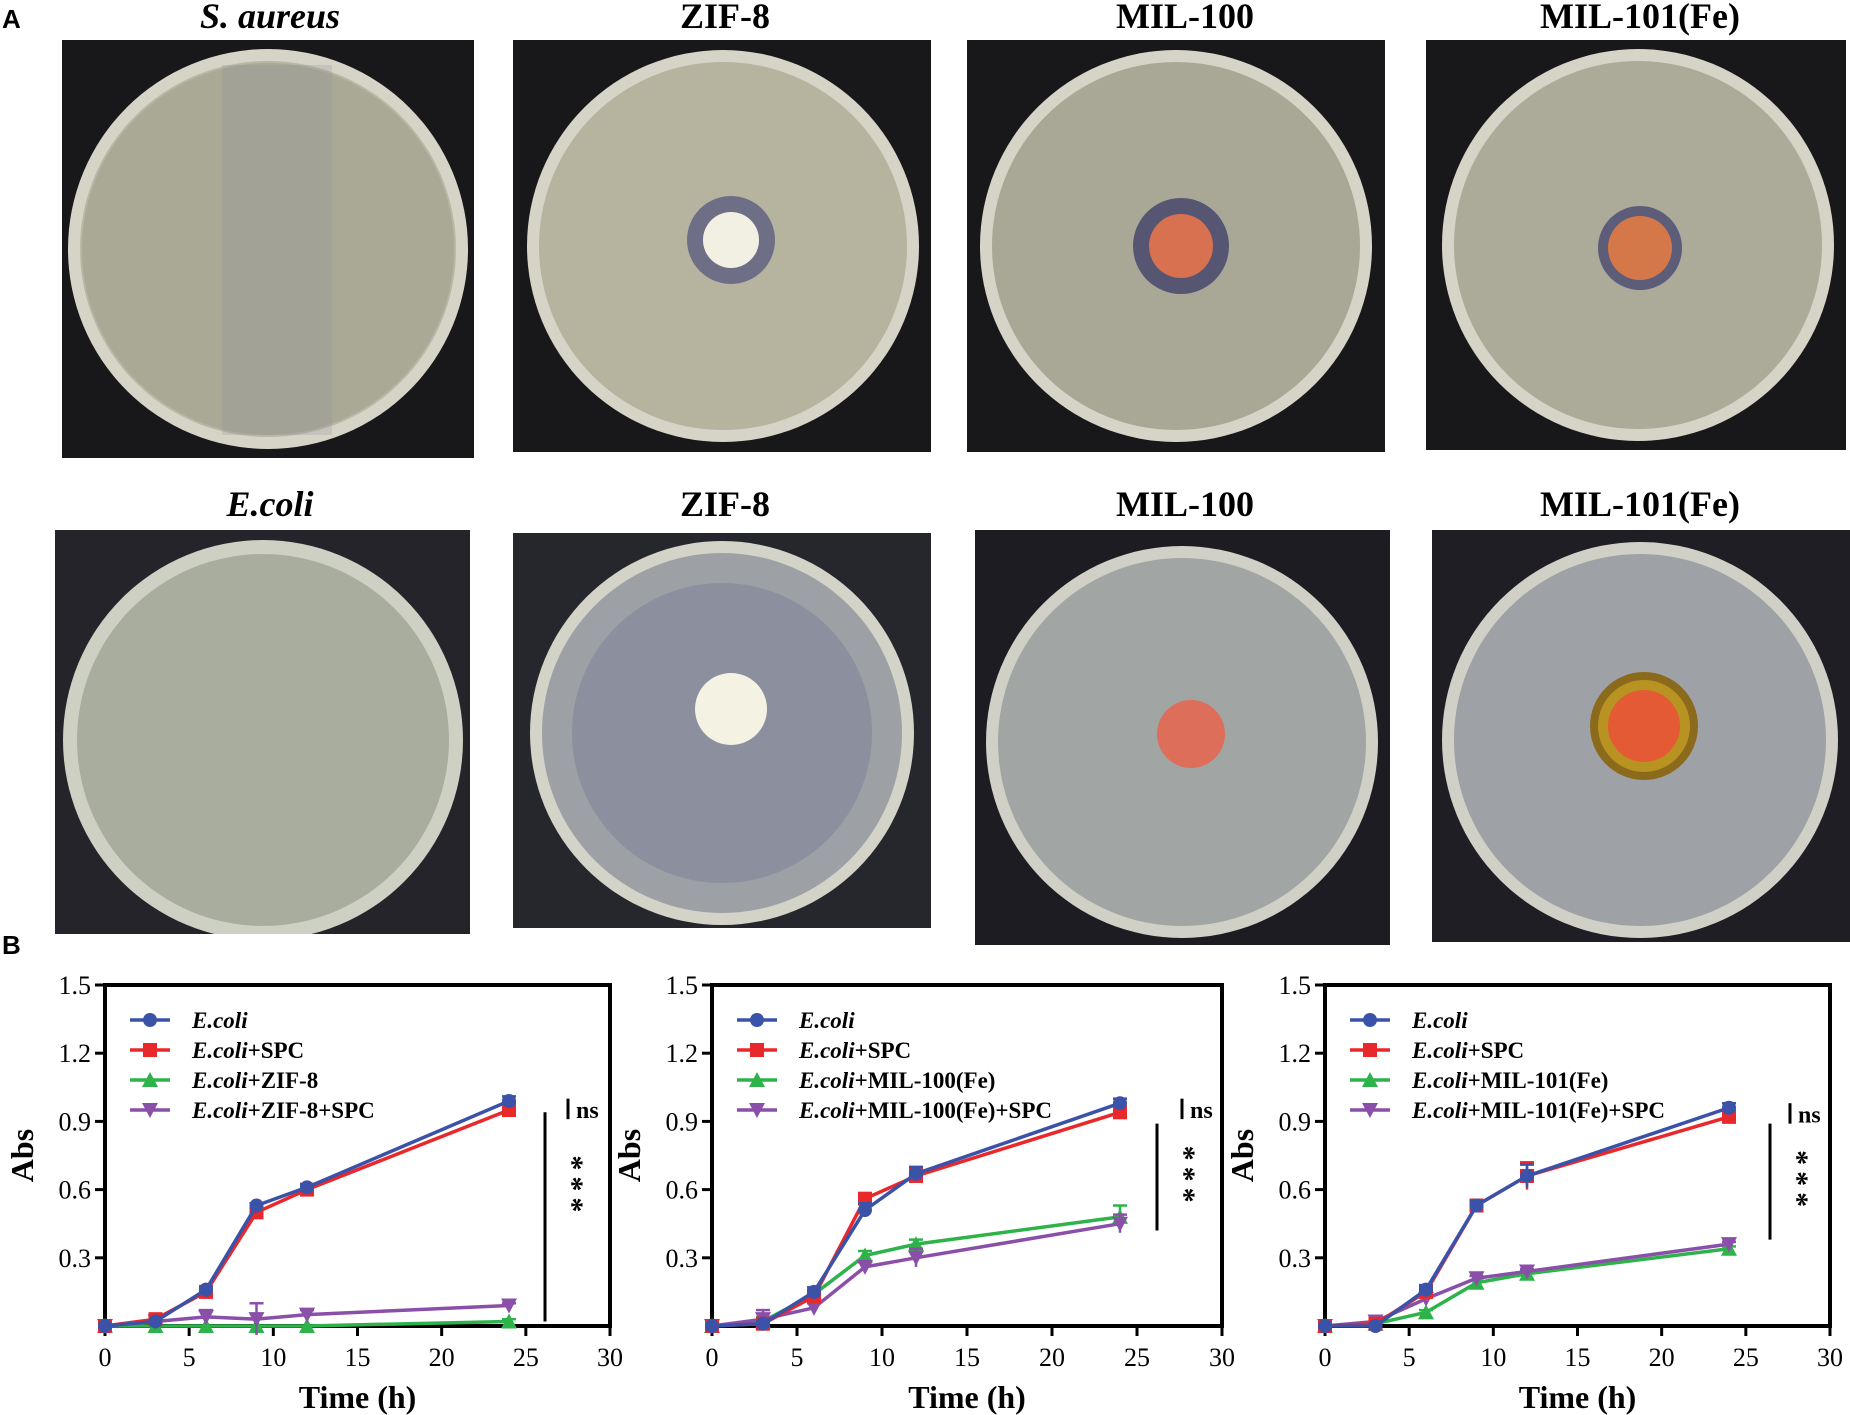 This screenshot has width=1850, height=1415. I want to click on legend-entry-rest: +ZIF-8+SPC, so click(311, 1110).